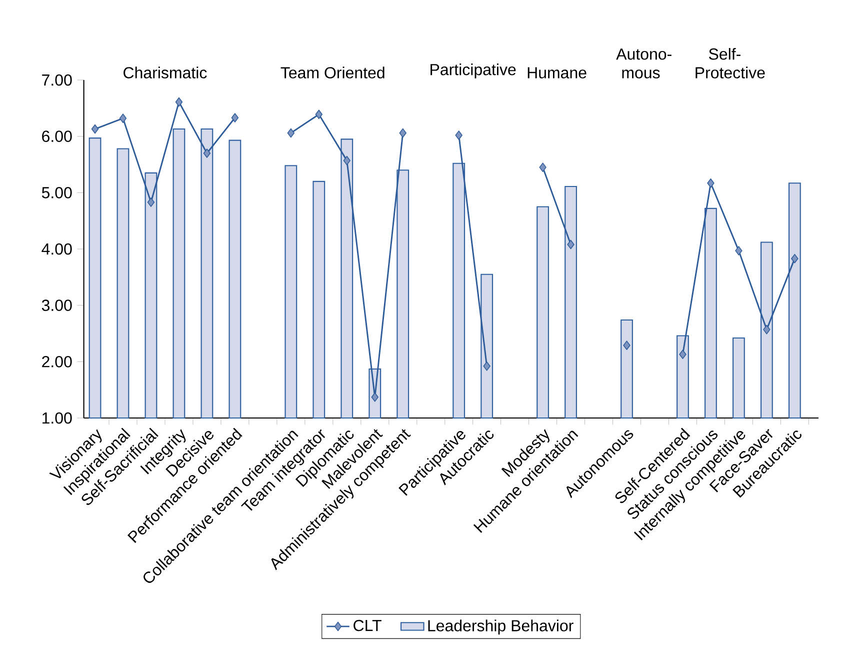  I want to click on y-tick-label: 2.00, so click(57, 362).